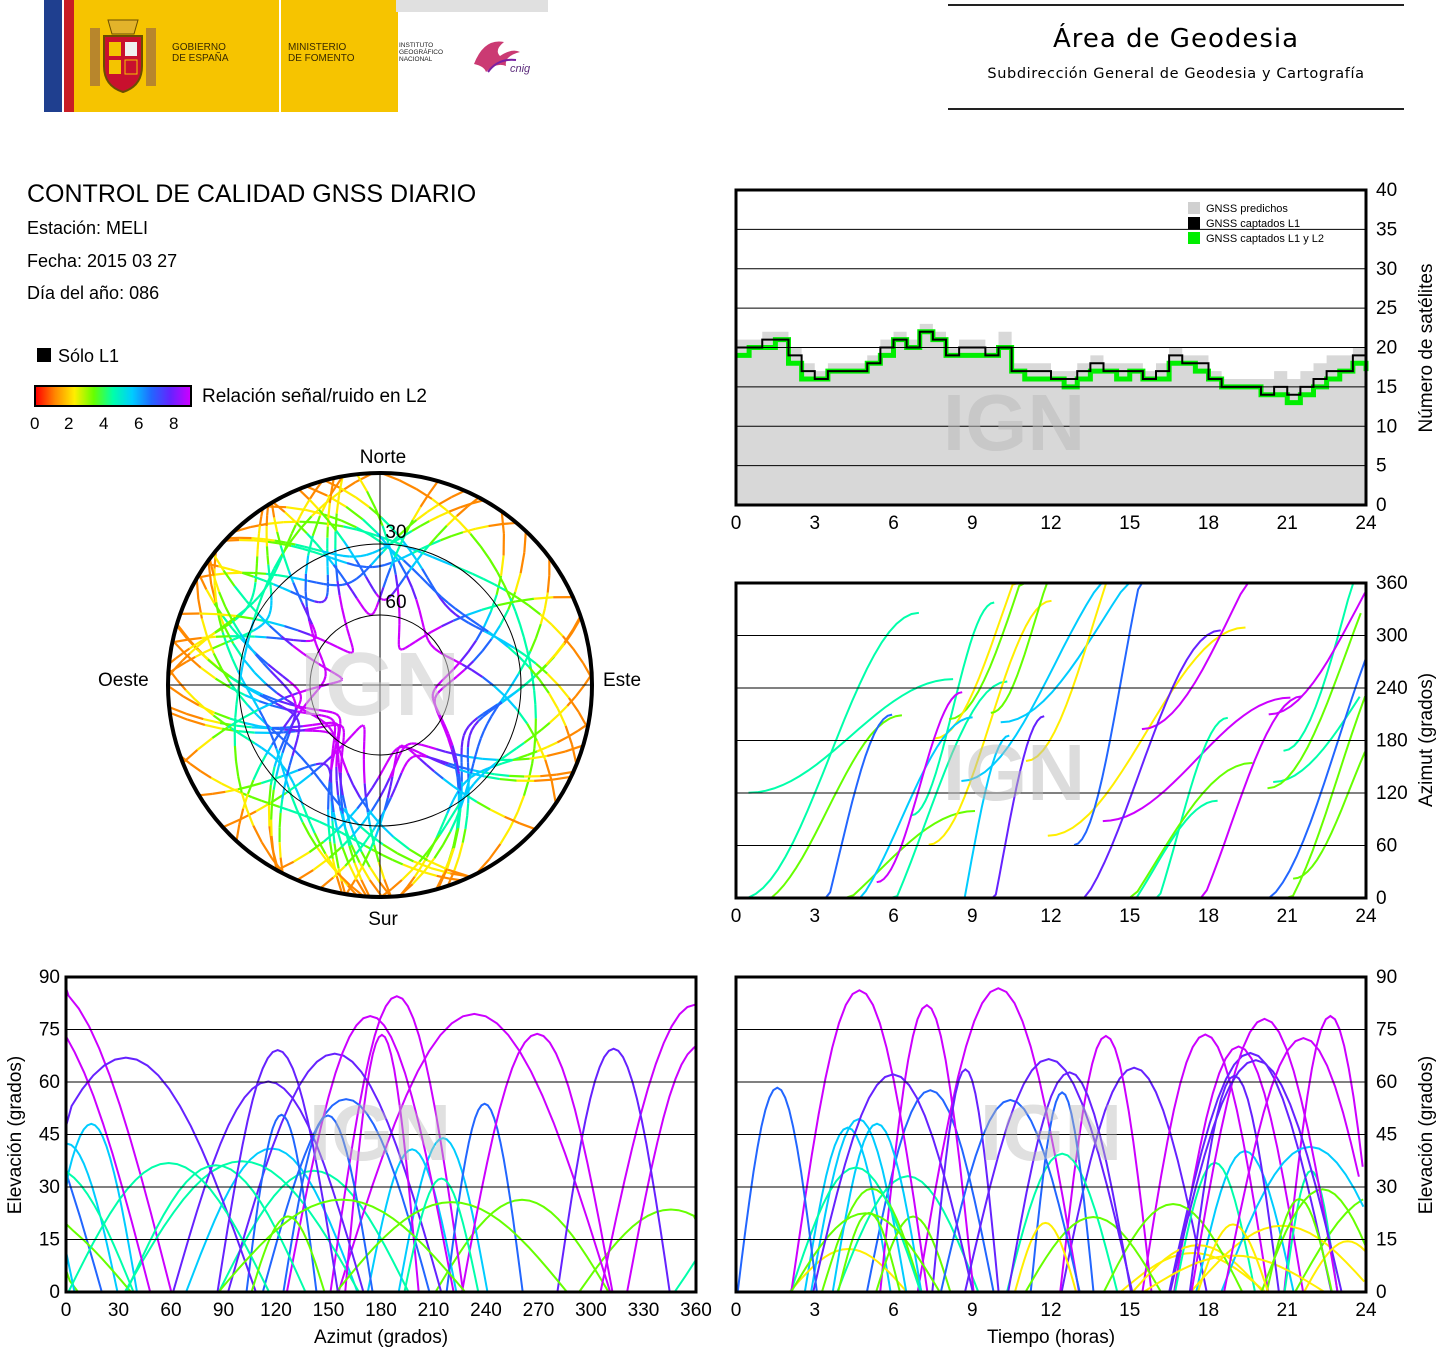 The height and width of the screenshot is (1350, 1445). What do you see at coordinates (252, 194) in the screenshot?
I see `page-title: CONTROL DE CALIDAD GNSS DIARIO` at bounding box center [252, 194].